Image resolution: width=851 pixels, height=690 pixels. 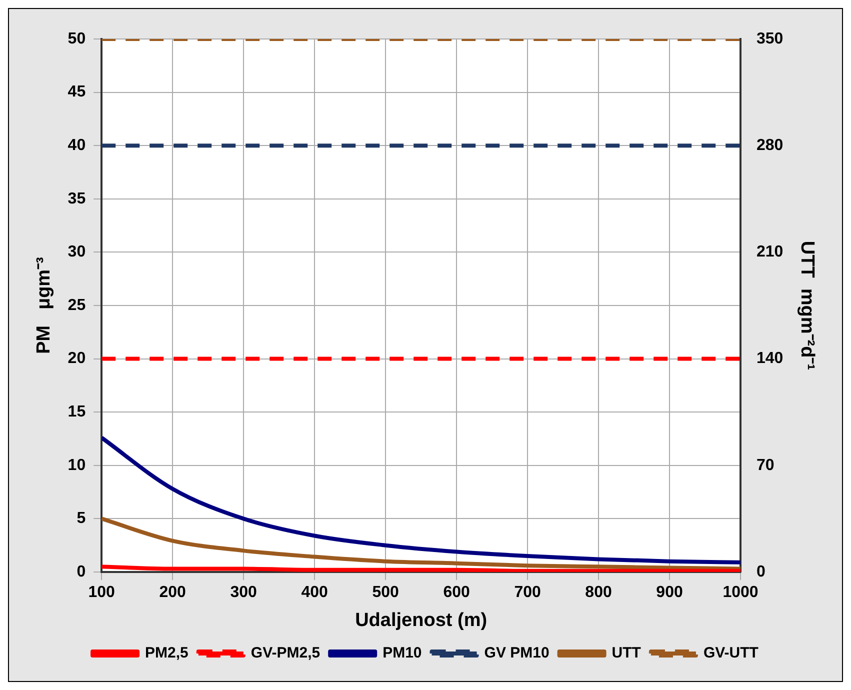 I want to click on y-tick-label: 25, so click(x=77, y=305).